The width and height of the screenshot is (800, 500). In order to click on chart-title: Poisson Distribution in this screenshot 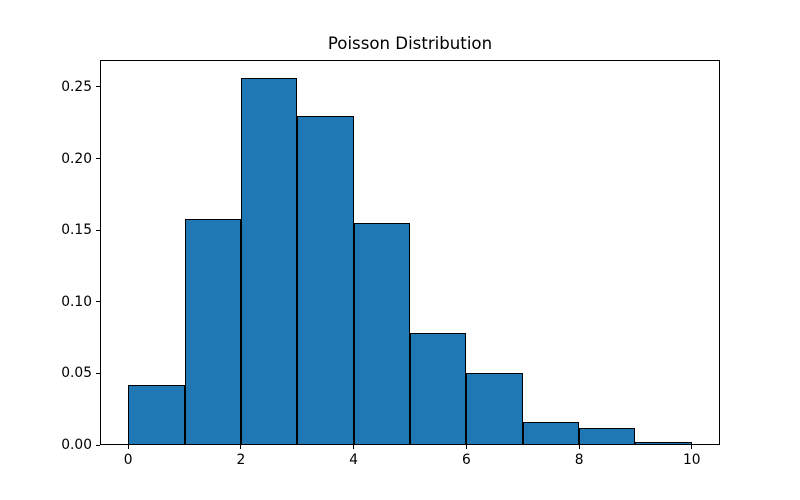, I will do `click(410, 43)`.